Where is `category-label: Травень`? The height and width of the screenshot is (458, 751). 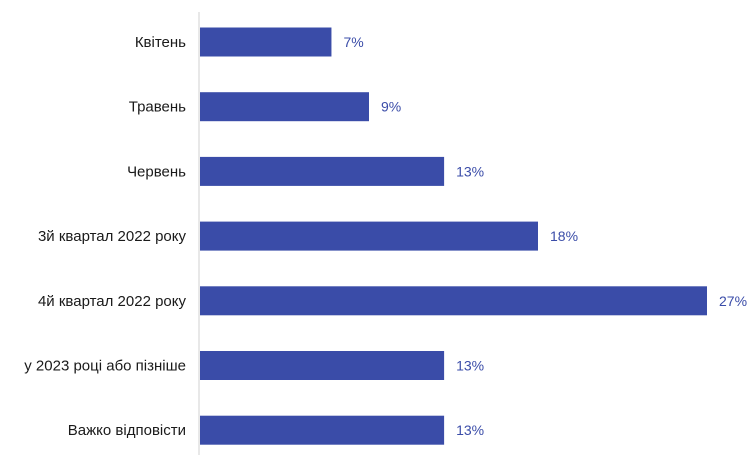 category-label: Травень is located at coordinates (157, 107).